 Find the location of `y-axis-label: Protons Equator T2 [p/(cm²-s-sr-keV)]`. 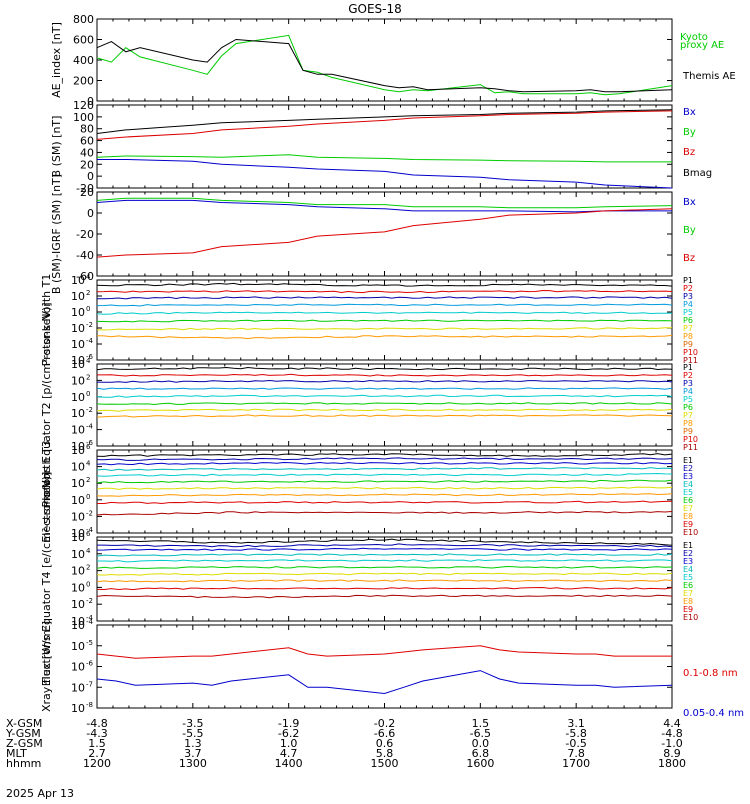

y-axis-label: Protons Equator T2 [p/(cm²-s-sr-keV)] is located at coordinates (46, 404).